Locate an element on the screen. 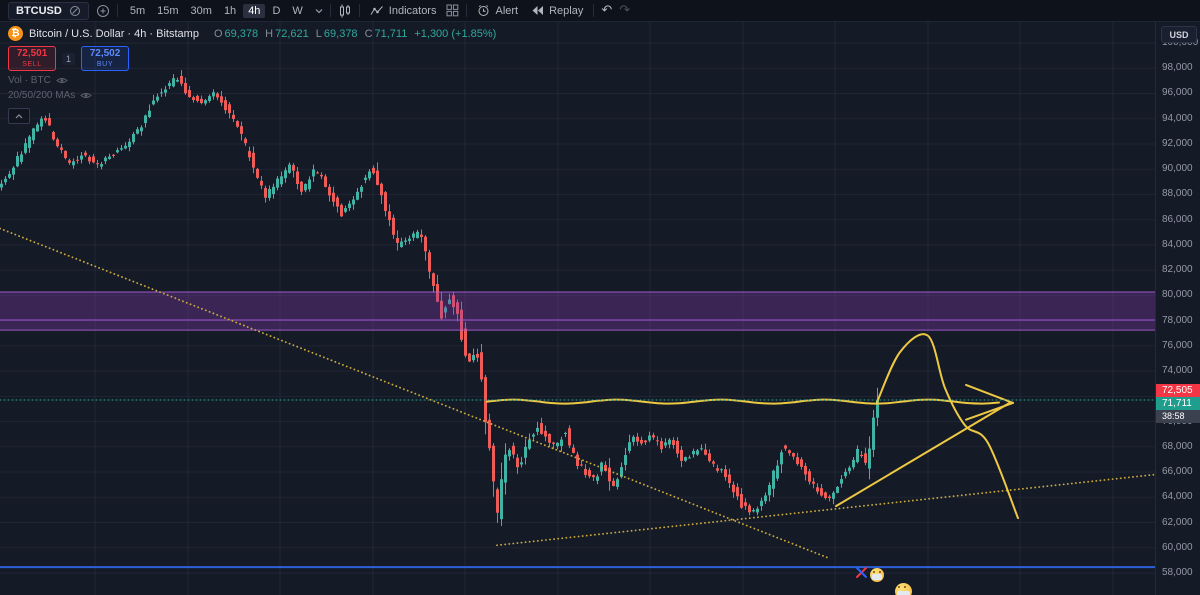 The width and height of the screenshot is (1200, 595). sell-button: 72,501 SELL is located at coordinates (32, 58).